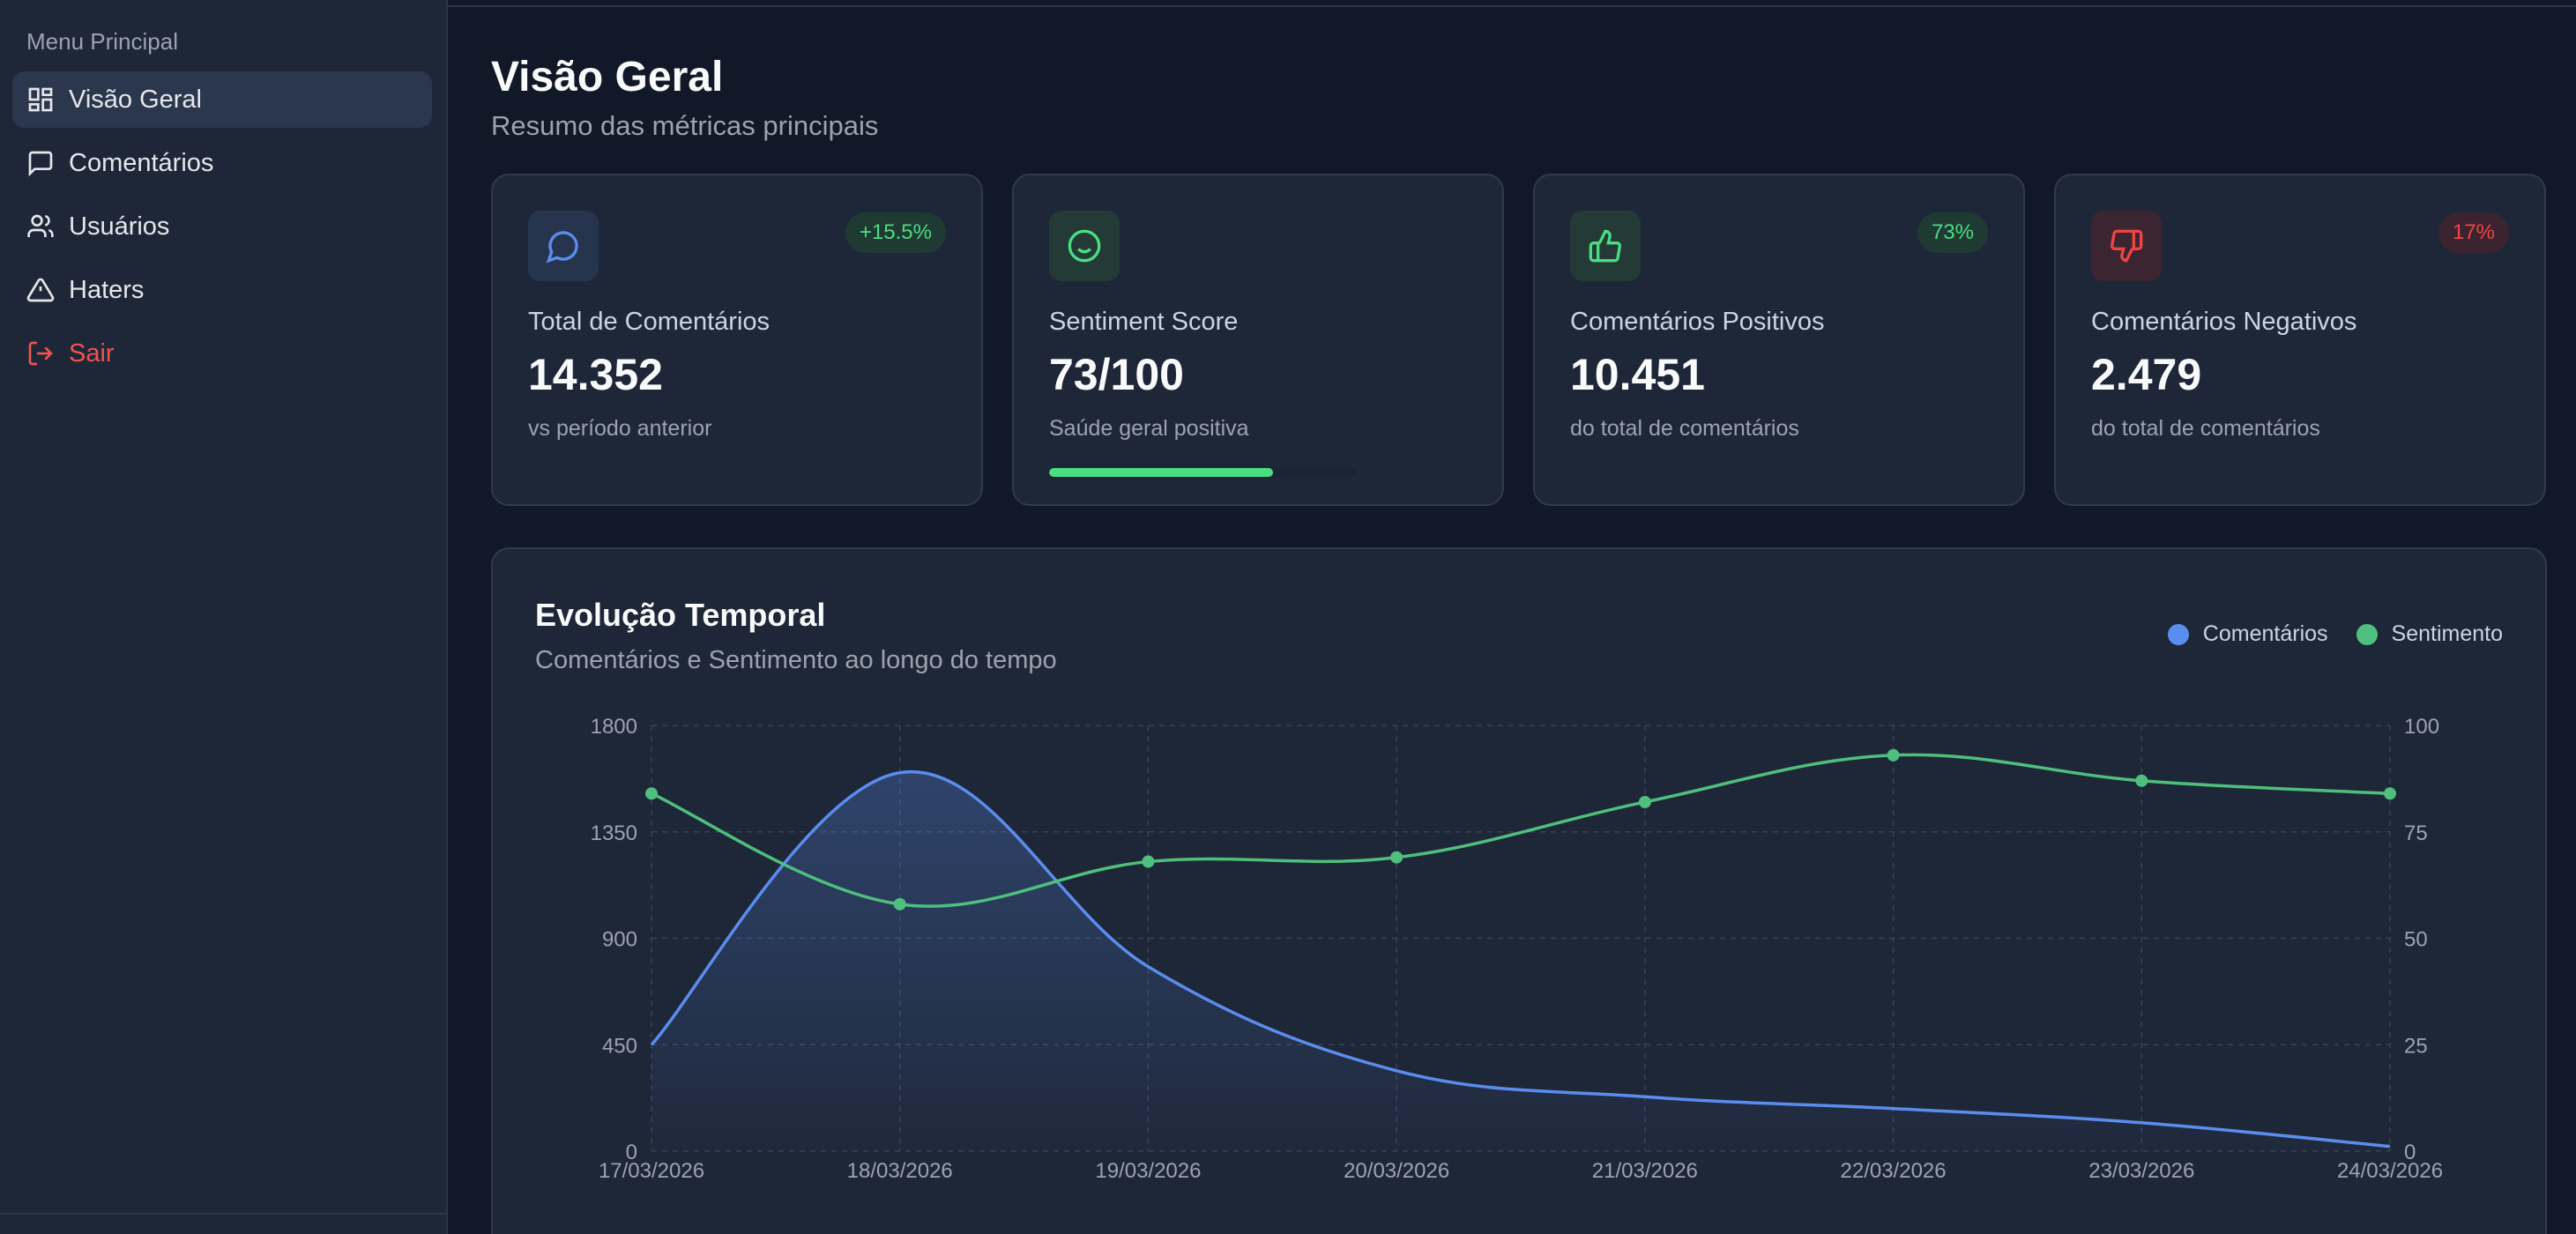 The image size is (2576, 1234). I want to click on y-right-tick-label: 25, so click(2416, 1046).